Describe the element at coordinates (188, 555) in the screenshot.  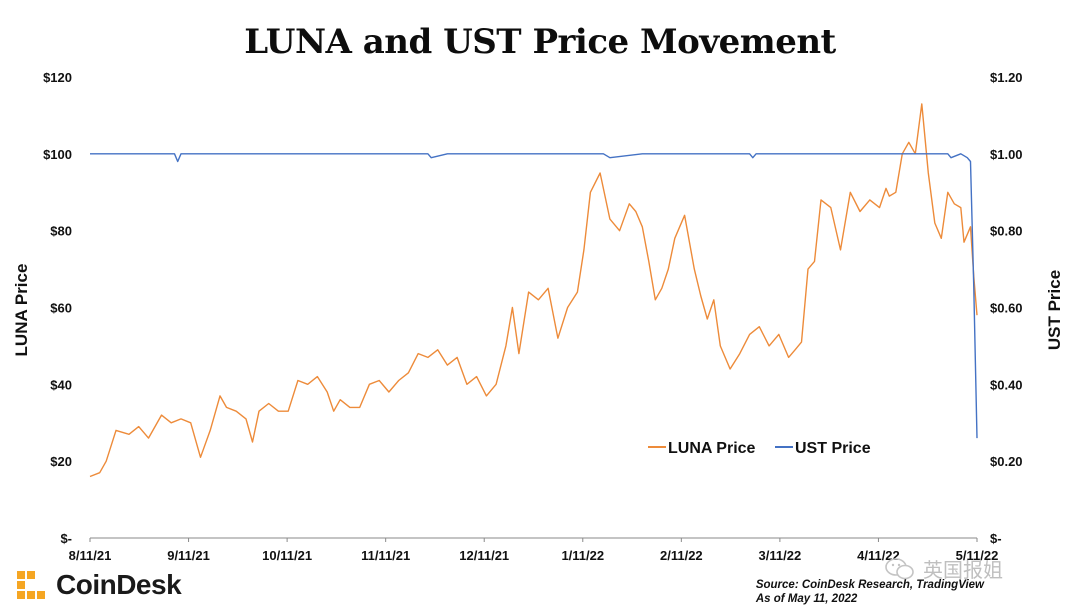
I see `x-tick-label: 9/11/21` at that location.